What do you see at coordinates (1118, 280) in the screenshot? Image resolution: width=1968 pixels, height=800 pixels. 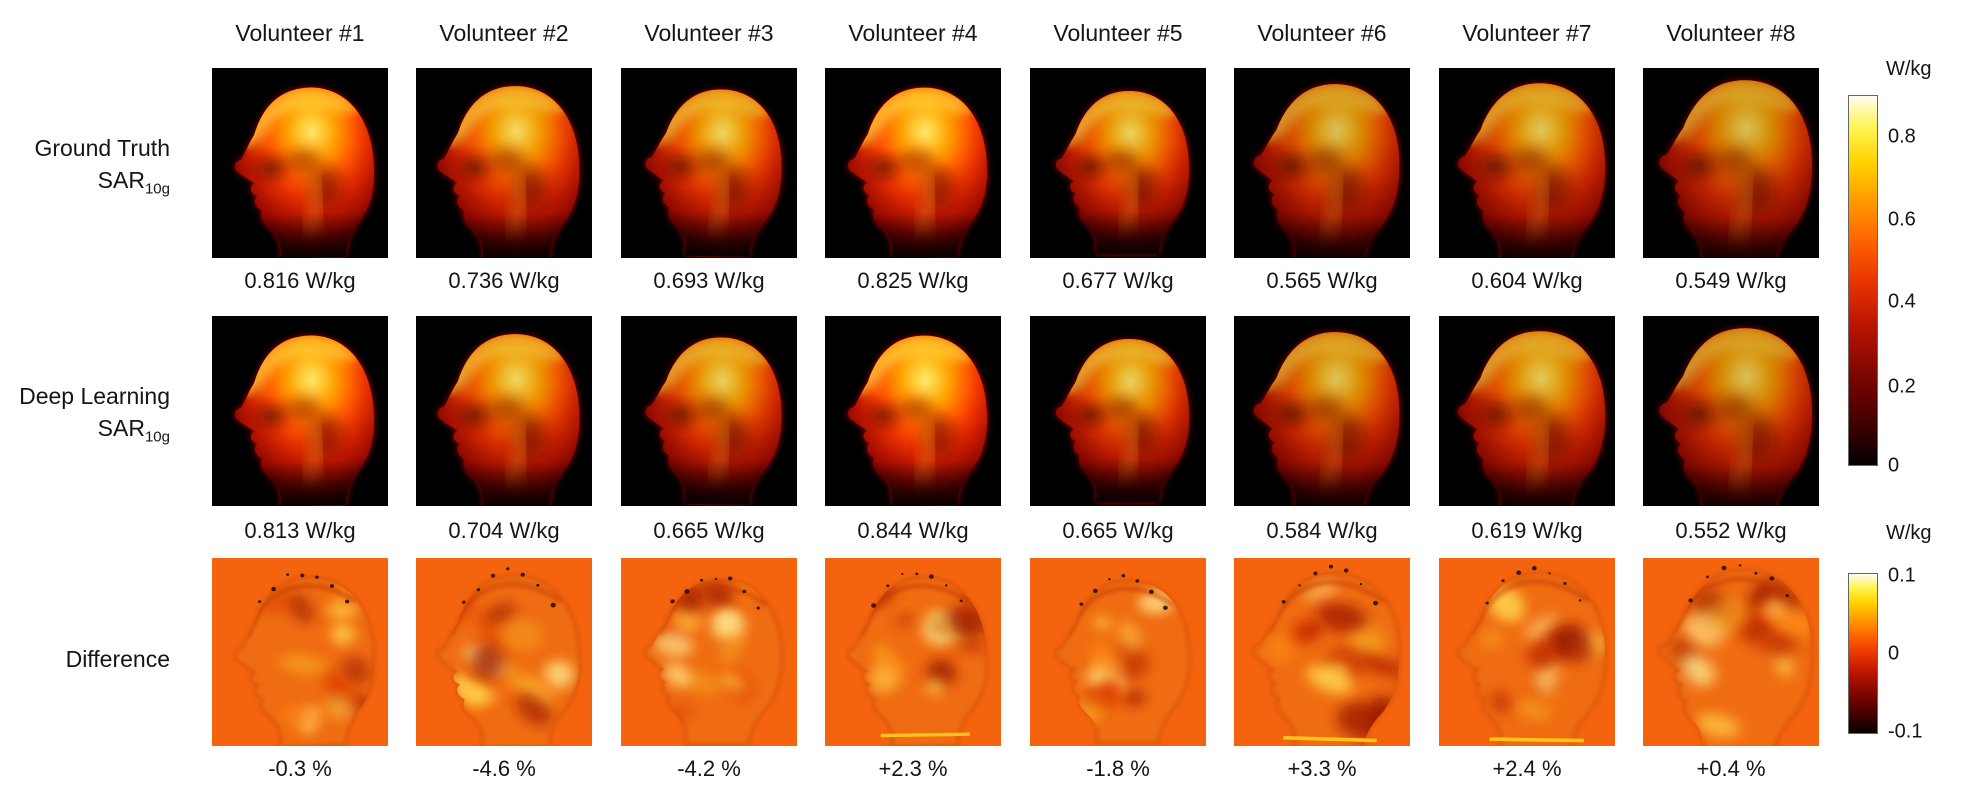 I see `peak-sar-ground-truth-value: 0.677 W/kg` at bounding box center [1118, 280].